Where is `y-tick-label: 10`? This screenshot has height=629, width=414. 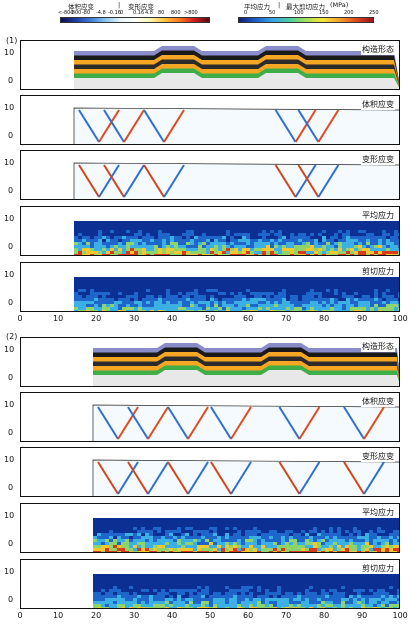 y-tick-label: 10 is located at coordinates (9, 571).